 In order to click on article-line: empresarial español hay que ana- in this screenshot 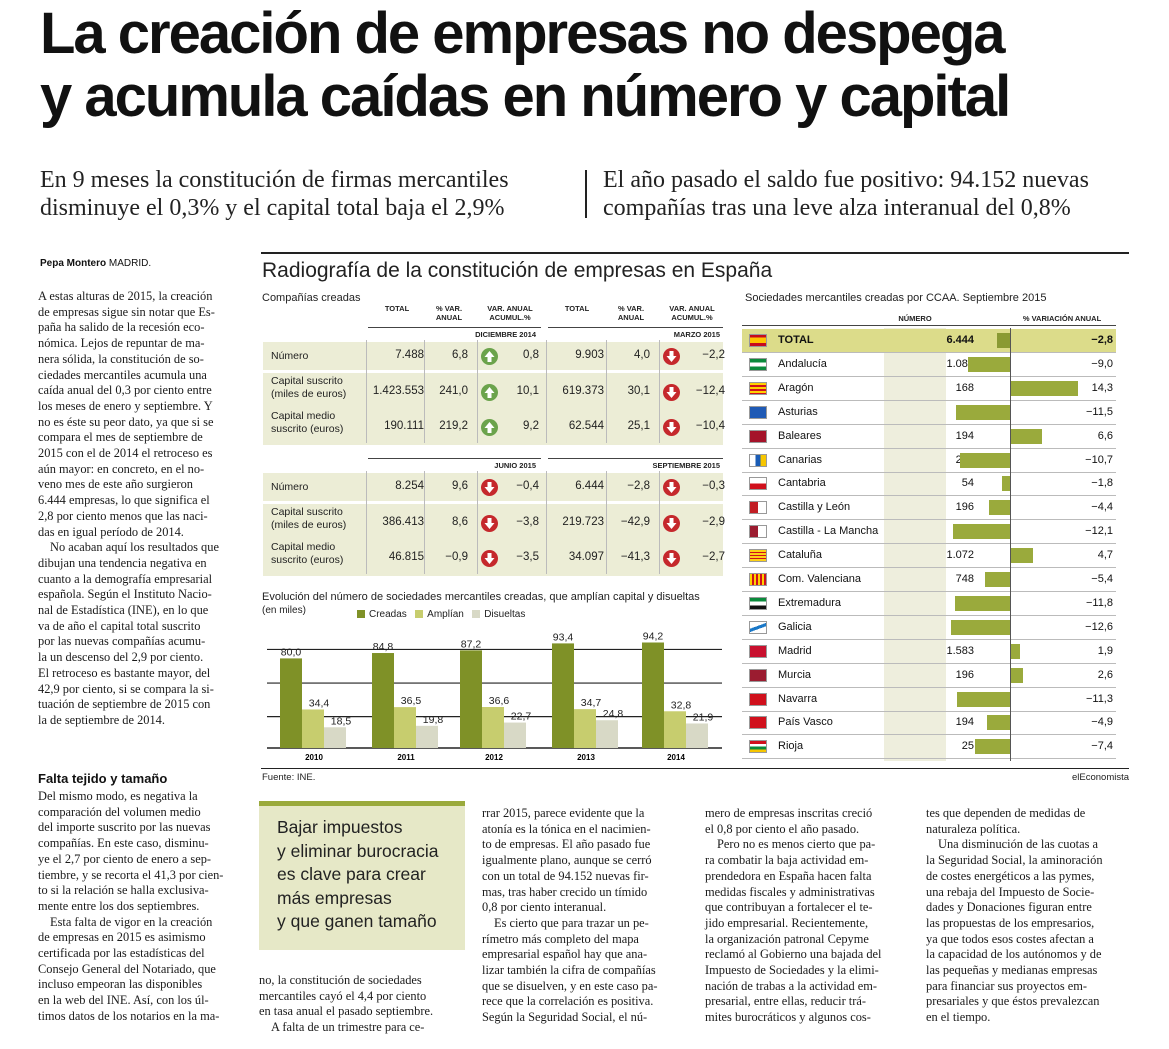, I will do `click(565, 954)`.